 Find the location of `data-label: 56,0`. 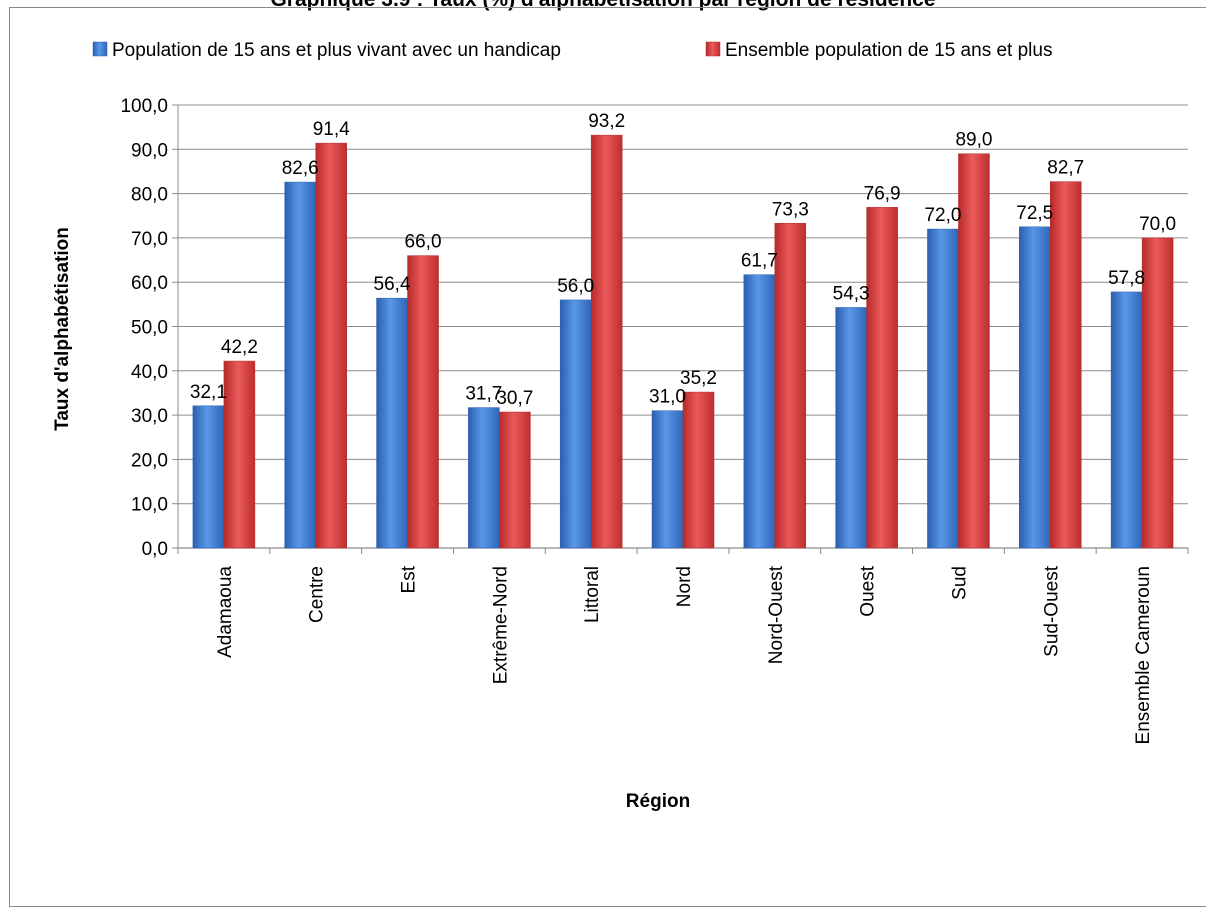

data-label: 56,0 is located at coordinates (575, 286).